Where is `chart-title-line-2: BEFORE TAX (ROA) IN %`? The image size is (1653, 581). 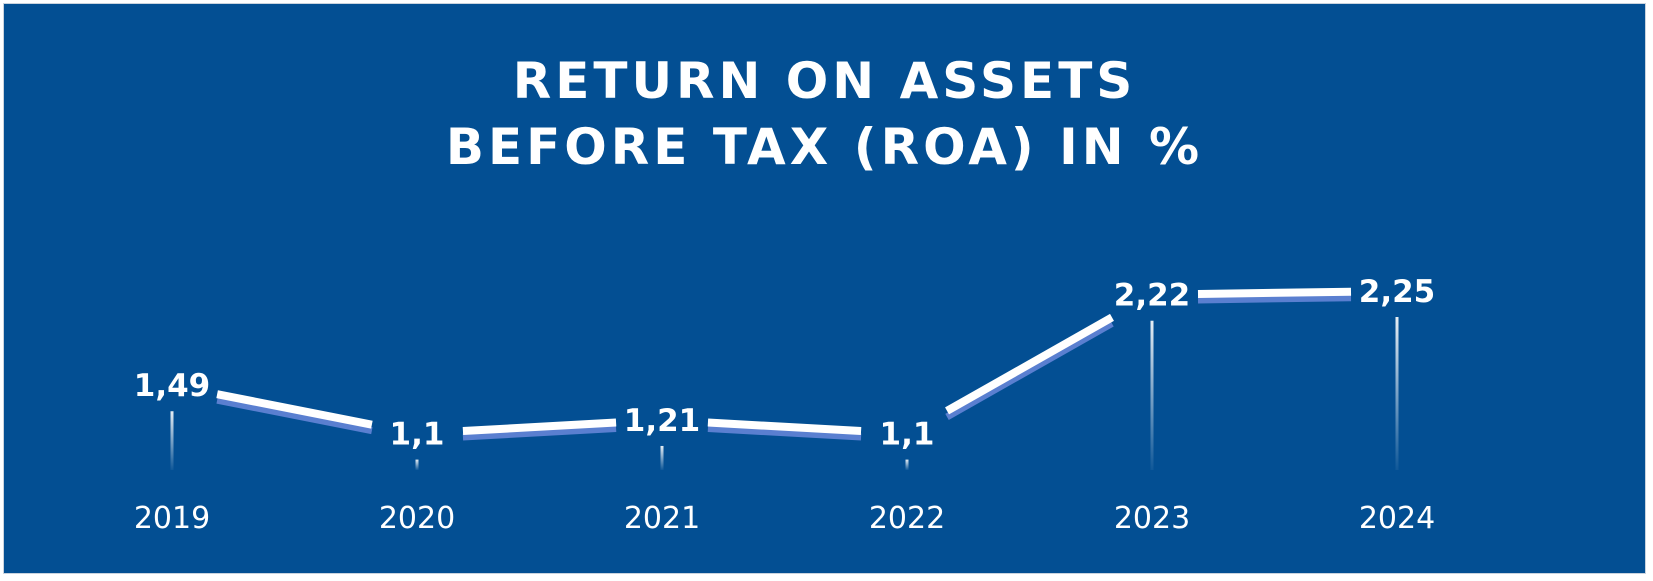
chart-title-line-2: BEFORE TAX (ROA) IN % is located at coordinates (824, 147).